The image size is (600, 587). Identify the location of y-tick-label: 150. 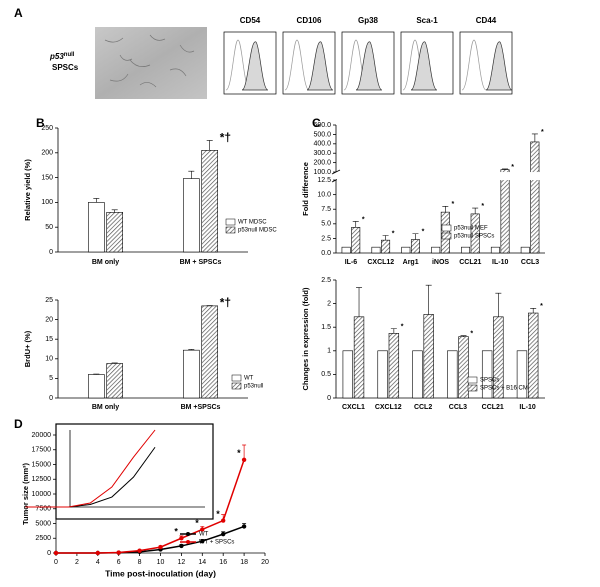
(47, 177).